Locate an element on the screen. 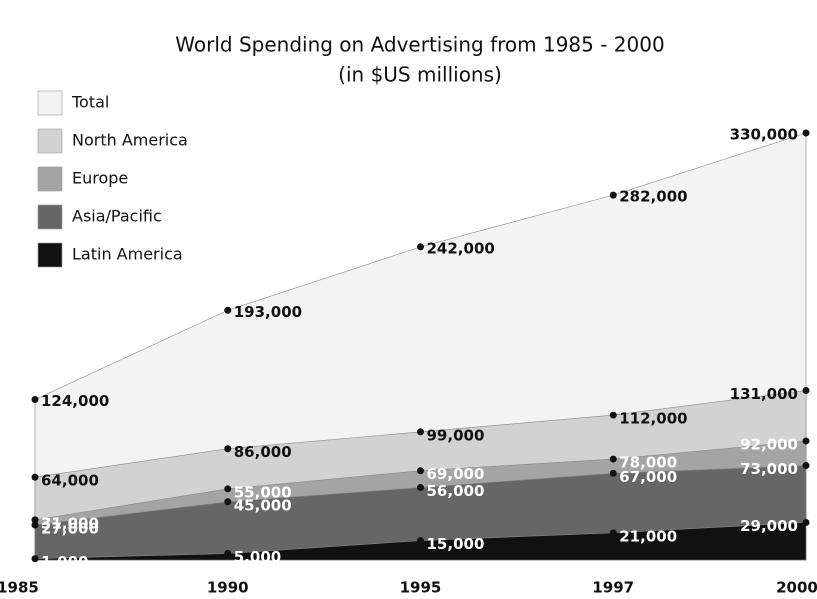 This screenshot has width=817, height=599. x-tick-label: 1990 is located at coordinates (228, 588).